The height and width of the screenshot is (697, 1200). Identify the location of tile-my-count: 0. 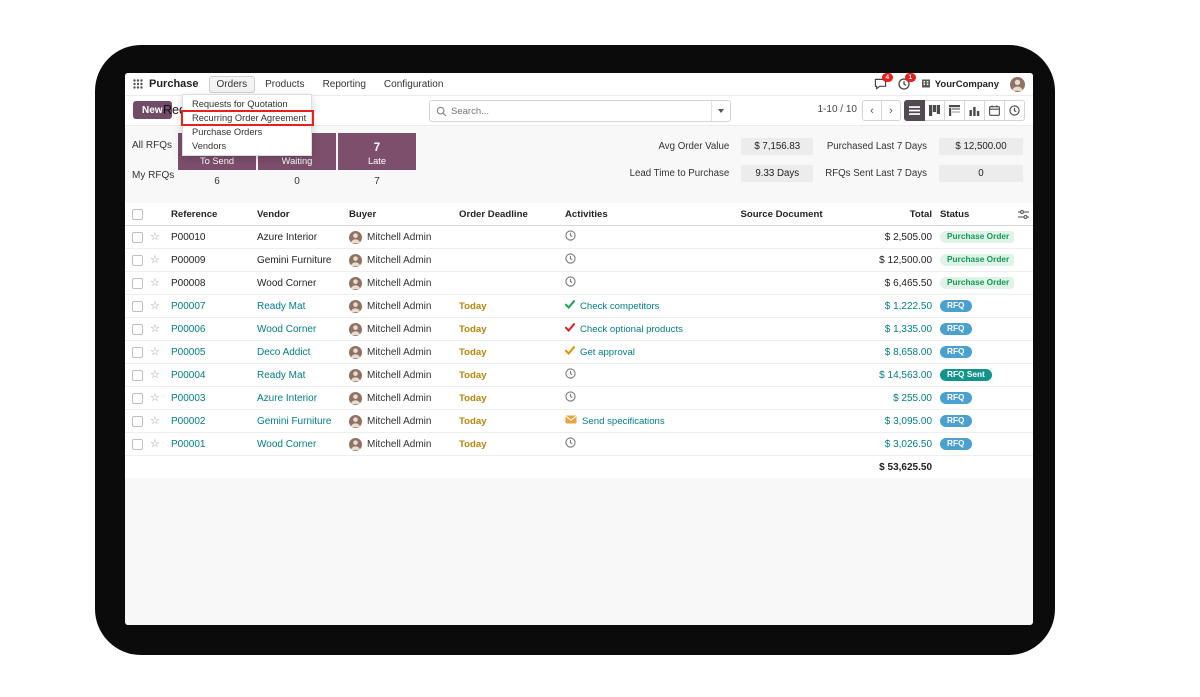
(297, 181).